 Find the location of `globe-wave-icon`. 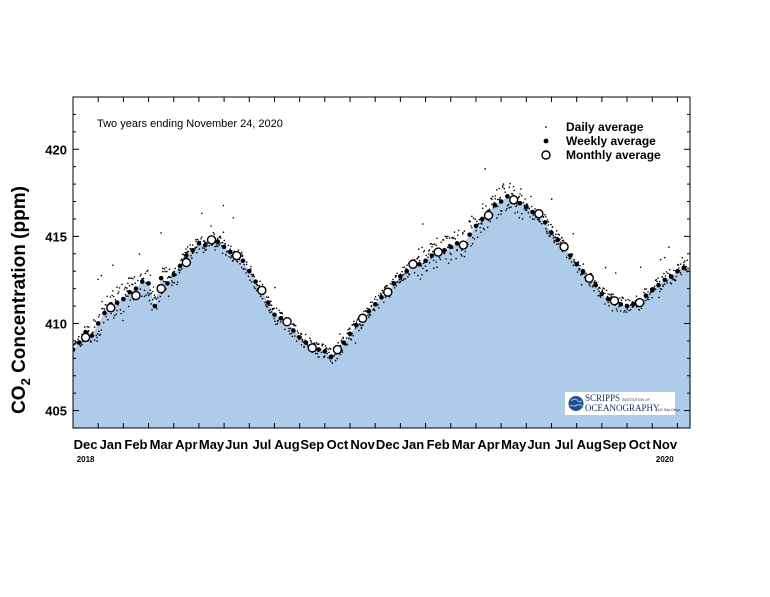

globe-wave-icon is located at coordinates (576, 402).